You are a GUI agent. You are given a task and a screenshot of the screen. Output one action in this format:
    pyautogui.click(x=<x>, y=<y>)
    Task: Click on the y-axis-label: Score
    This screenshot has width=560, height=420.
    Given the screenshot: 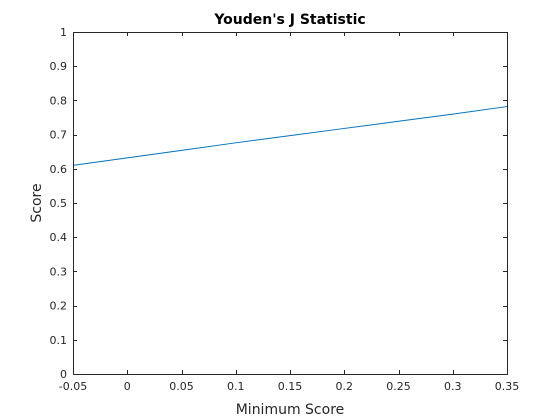 What is the action you would take?
    pyautogui.click(x=37, y=202)
    